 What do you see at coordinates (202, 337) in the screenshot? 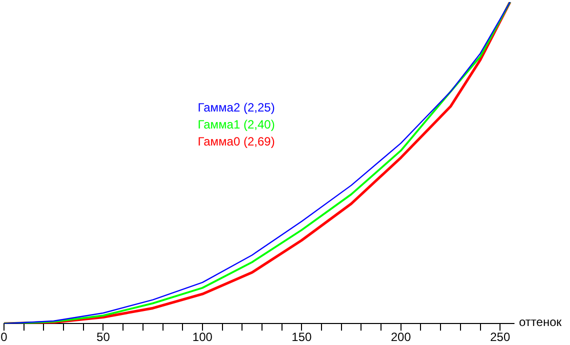
I see `x-tick-label: 100` at bounding box center [202, 337].